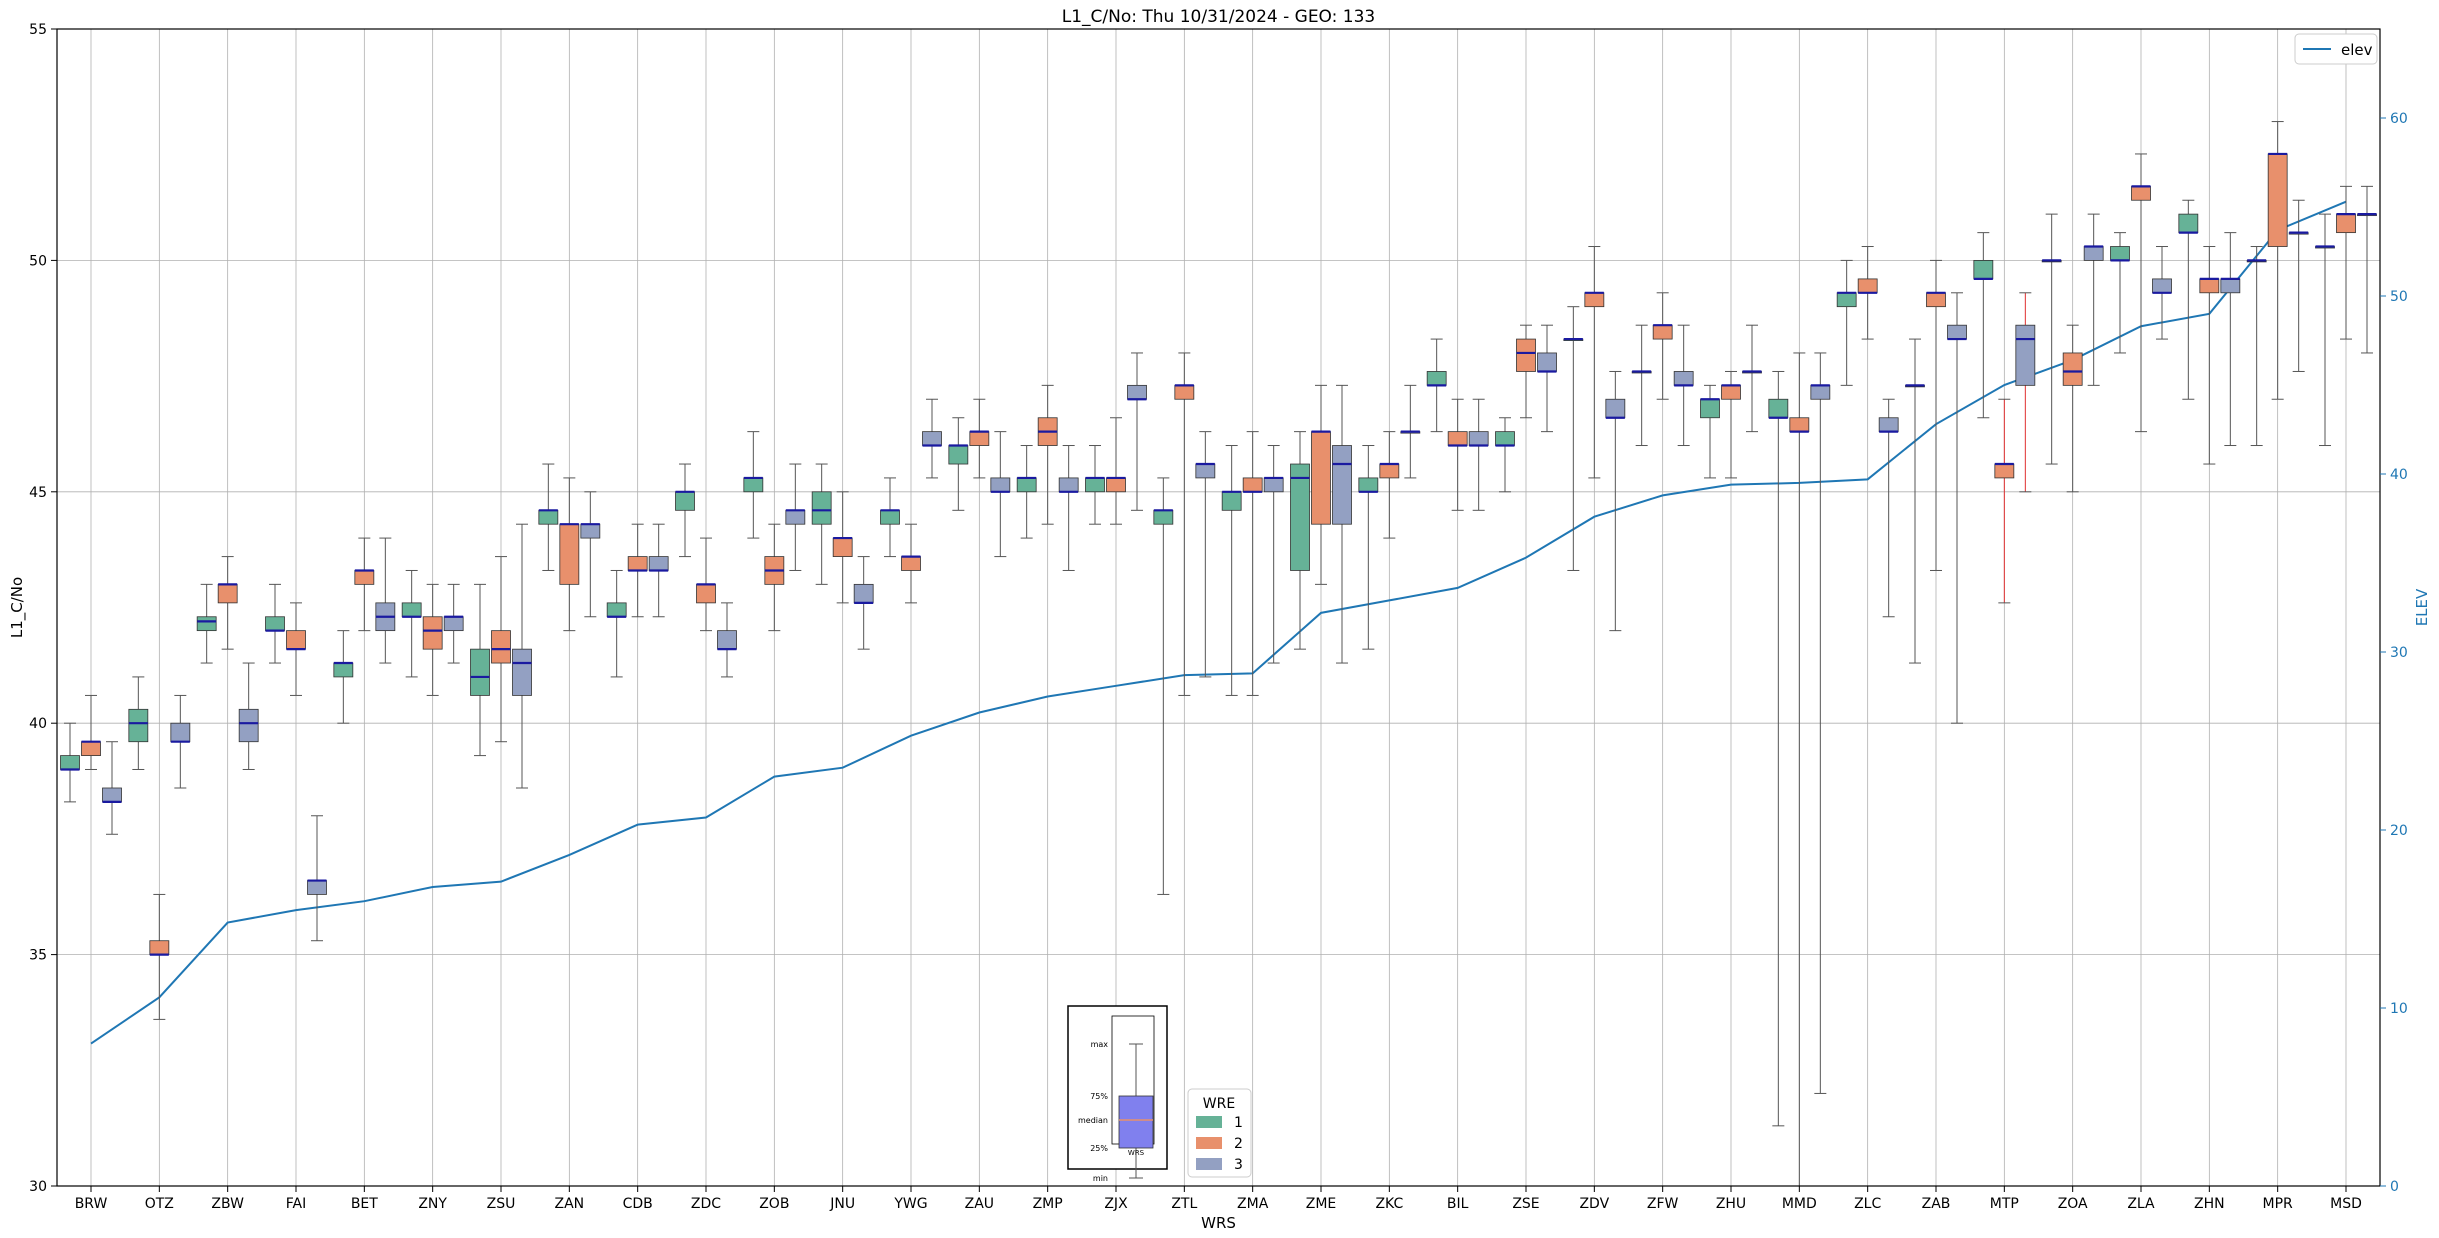  What do you see at coordinates (979, 1204) in the screenshot?
I see `x-tick-label: ZAU` at bounding box center [979, 1204].